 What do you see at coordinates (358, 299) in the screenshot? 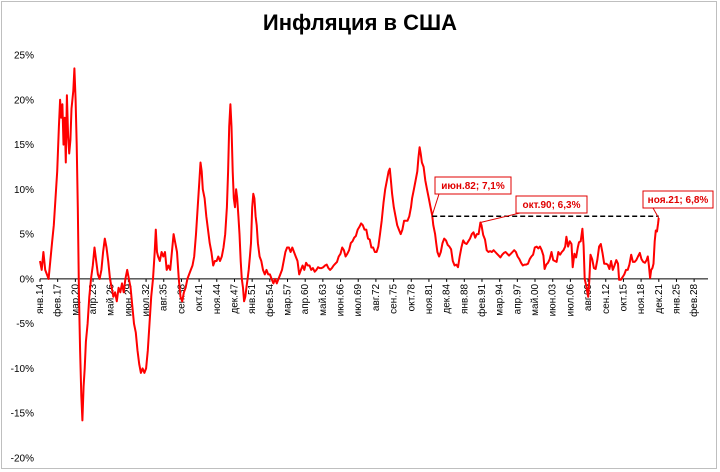
I see `x-tick-label: июл.69` at bounding box center [358, 299].